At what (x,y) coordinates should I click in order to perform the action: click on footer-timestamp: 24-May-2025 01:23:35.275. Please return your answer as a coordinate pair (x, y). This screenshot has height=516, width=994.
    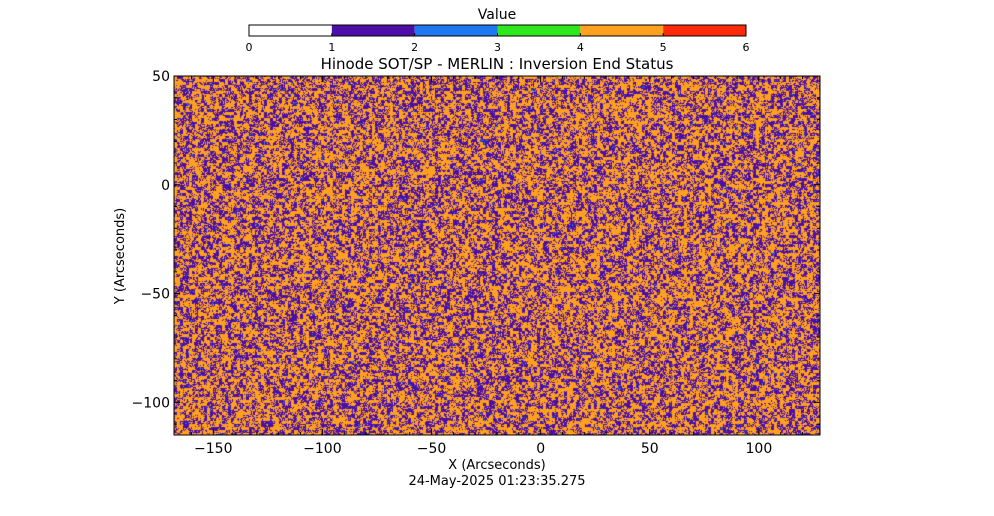
    Looking at the image, I should click on (496, 481).